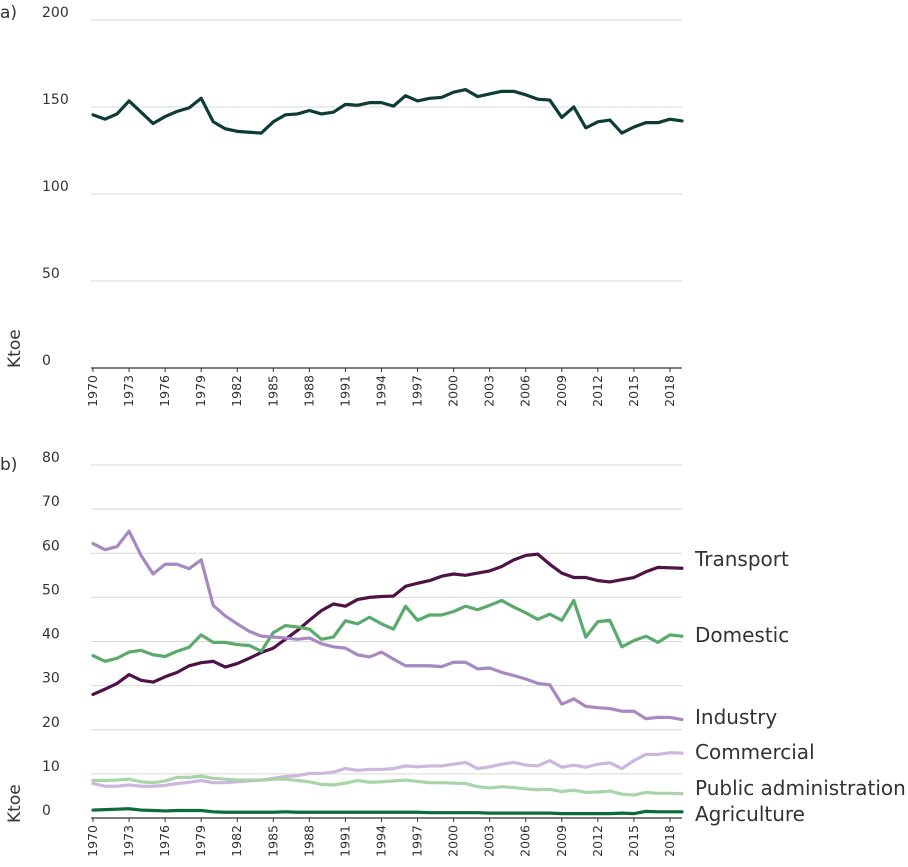 The width and height of the screenshot is (908, 867). What do you see at coordinates (755, 752) in the screenshot?
I see `series-label-commercial: Commercial` at bounding box center [755, 752].